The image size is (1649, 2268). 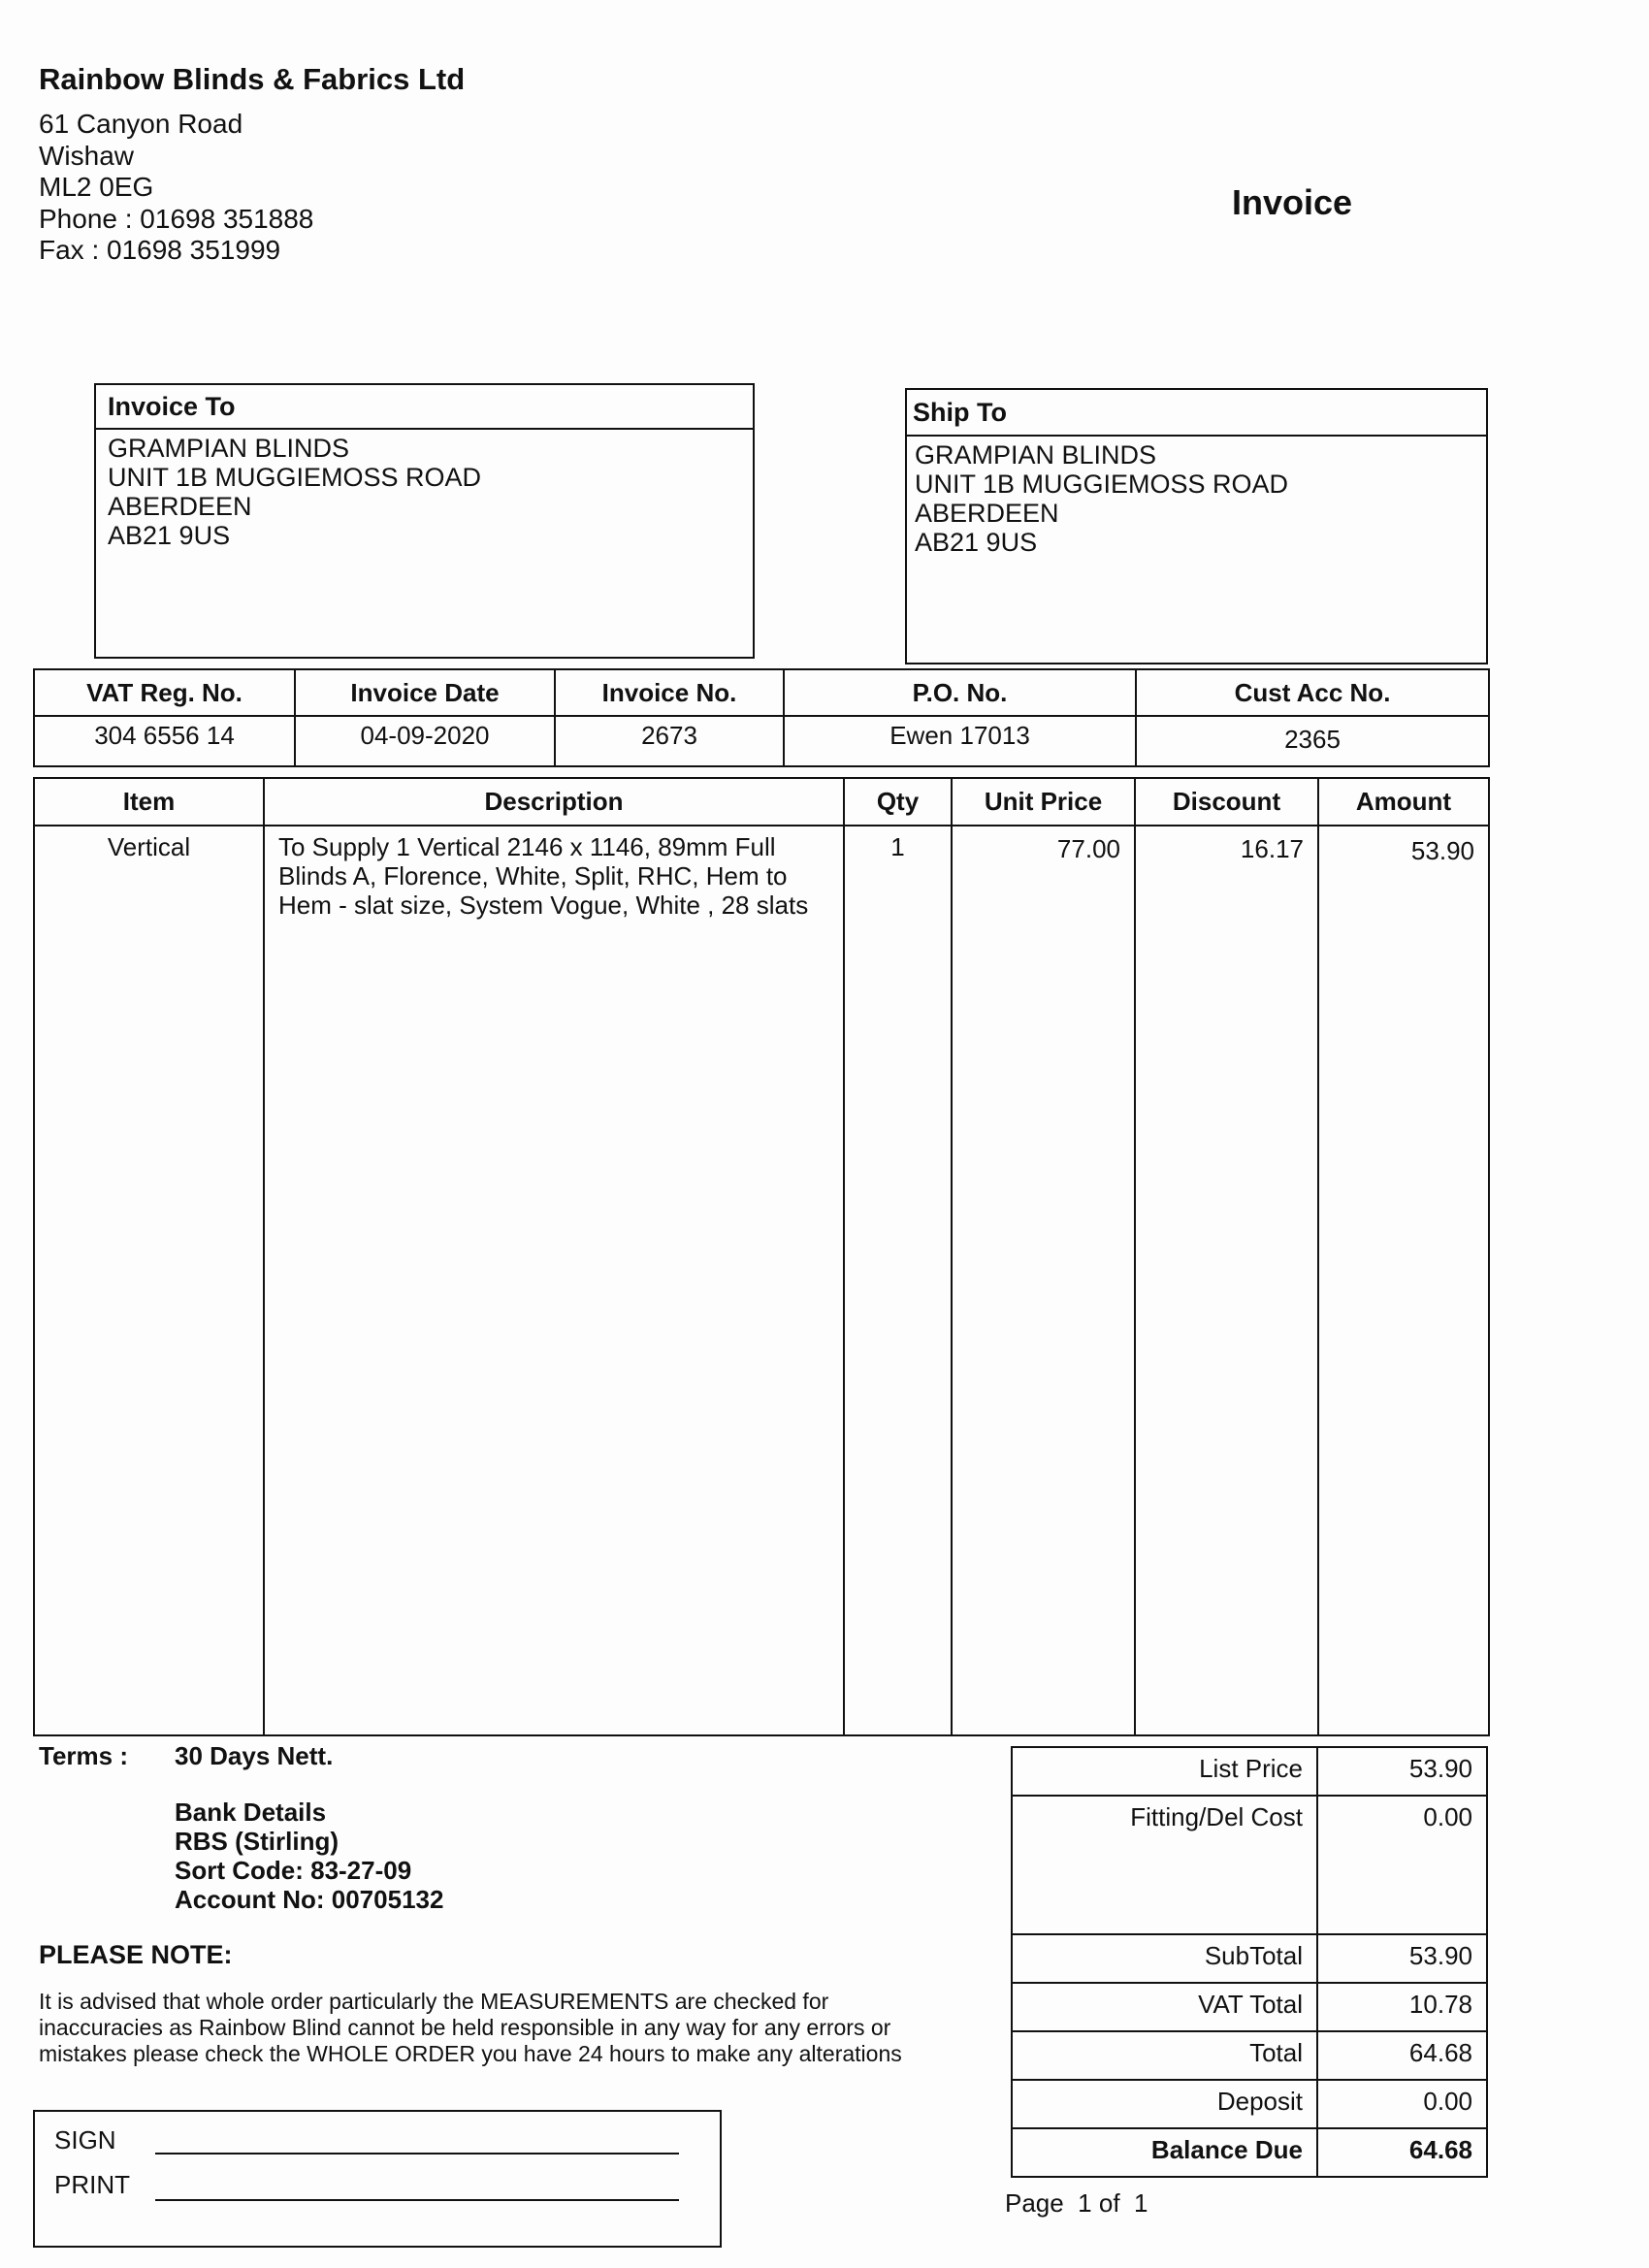 What do you see at coordinates (898, 1280) in the screenshot?
I see `qty-cell: 1` at bounding box center [898, 1280].